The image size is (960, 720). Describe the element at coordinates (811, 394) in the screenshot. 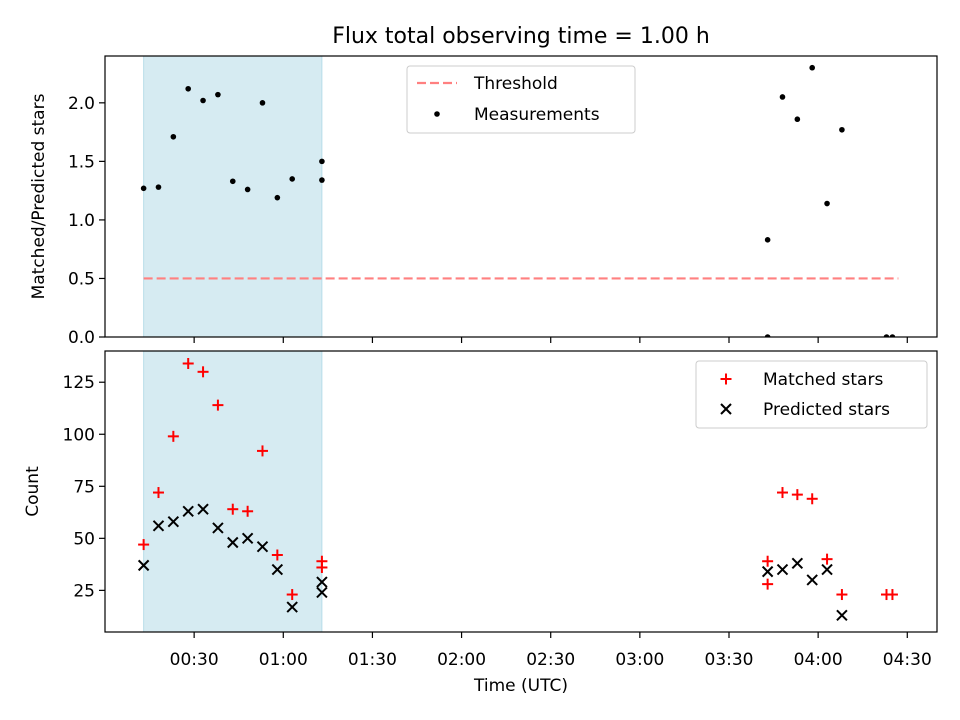

I see `legend: Matched stars Predicted stars` at that location.